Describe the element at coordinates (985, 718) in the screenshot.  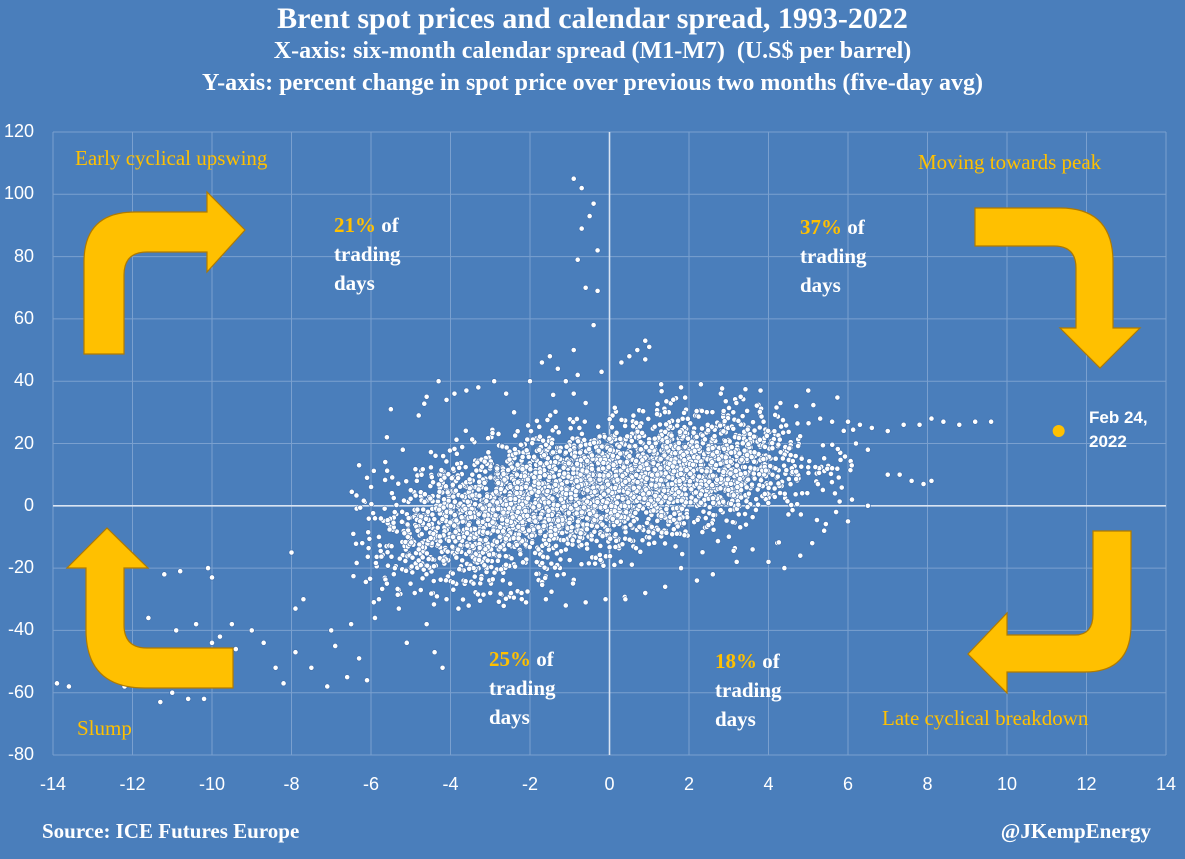
I see `quadrant-label-lower-right: Late cyclical breakdown` at that location.